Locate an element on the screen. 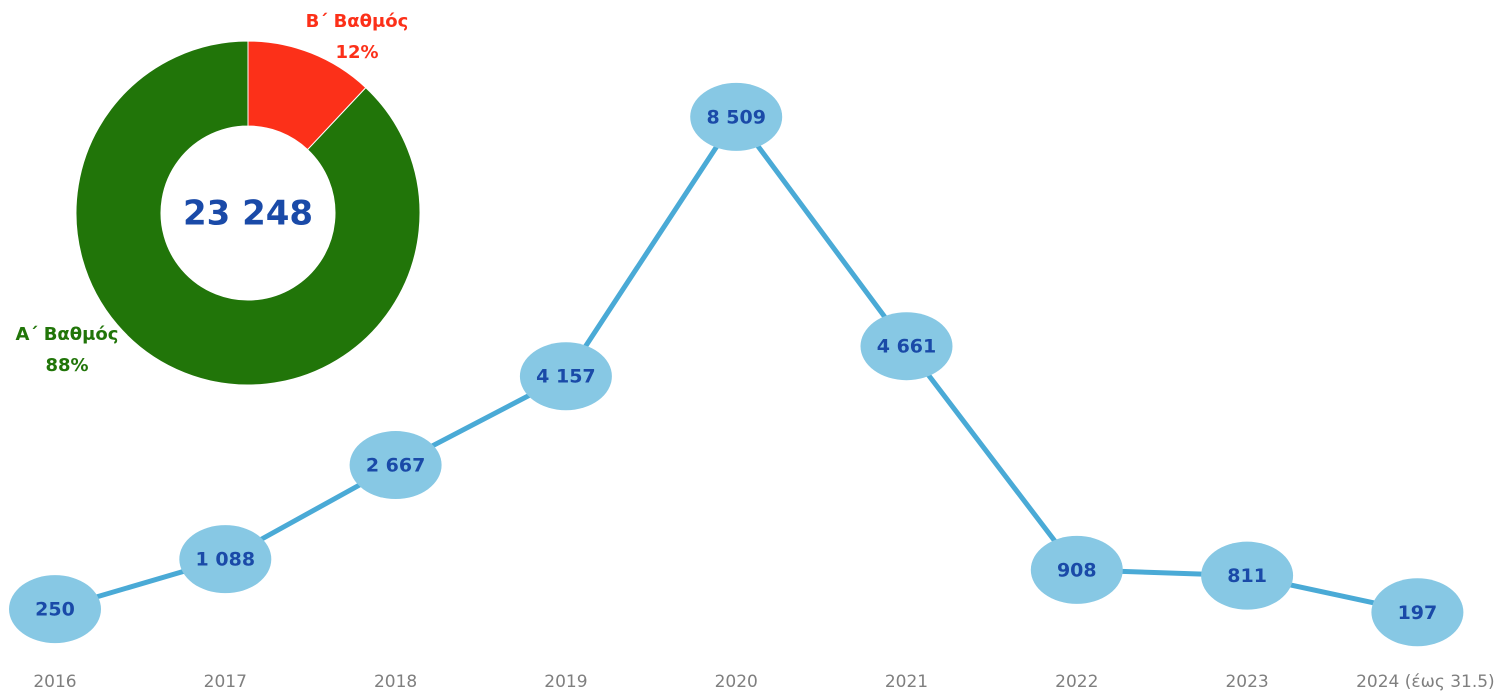 The width and height of the screenshot is (1502, 694). x-tick-label: 2017 is located at coordinates (225, 682).